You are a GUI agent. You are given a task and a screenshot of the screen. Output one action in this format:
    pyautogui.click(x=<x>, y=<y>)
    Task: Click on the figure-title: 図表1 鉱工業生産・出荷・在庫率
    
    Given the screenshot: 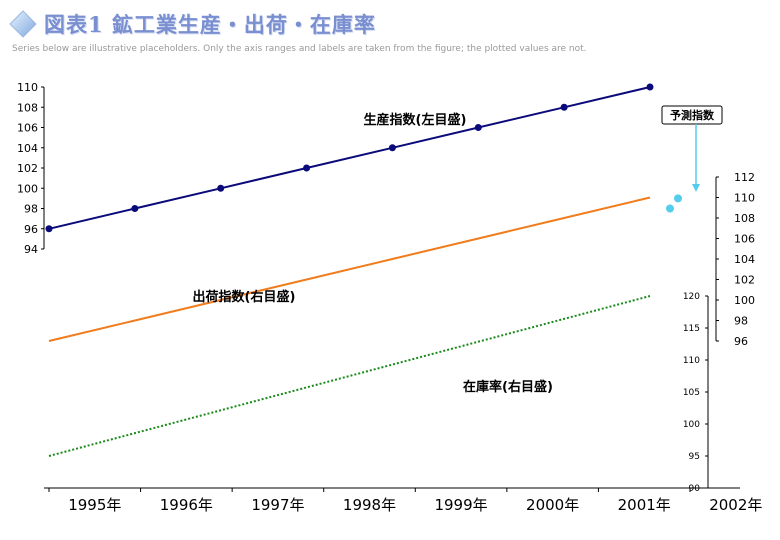 What is the action you would take?
    pyautogui.click(x=210, y=24)
    